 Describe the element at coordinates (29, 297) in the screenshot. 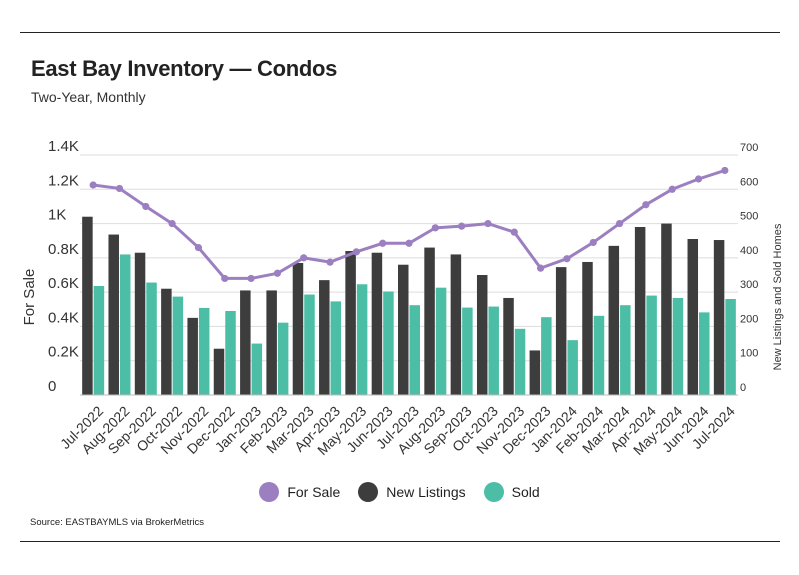

I see `y-axis-label: For Sale` at that location.